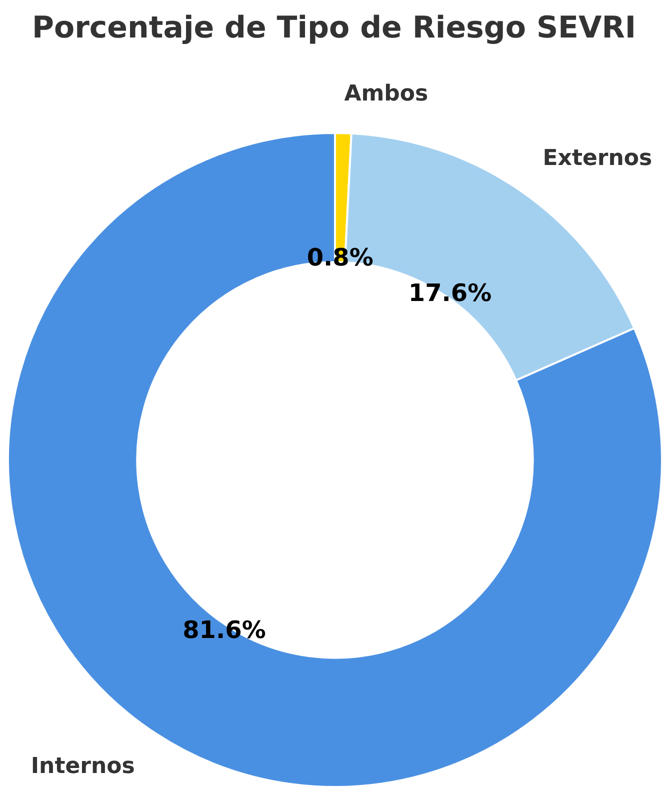 The width and height of the screenshot is (668, 789). Describe the element at coordinates (386, 93) in the screenshot. I see `slice-label: Ambos` at that location.